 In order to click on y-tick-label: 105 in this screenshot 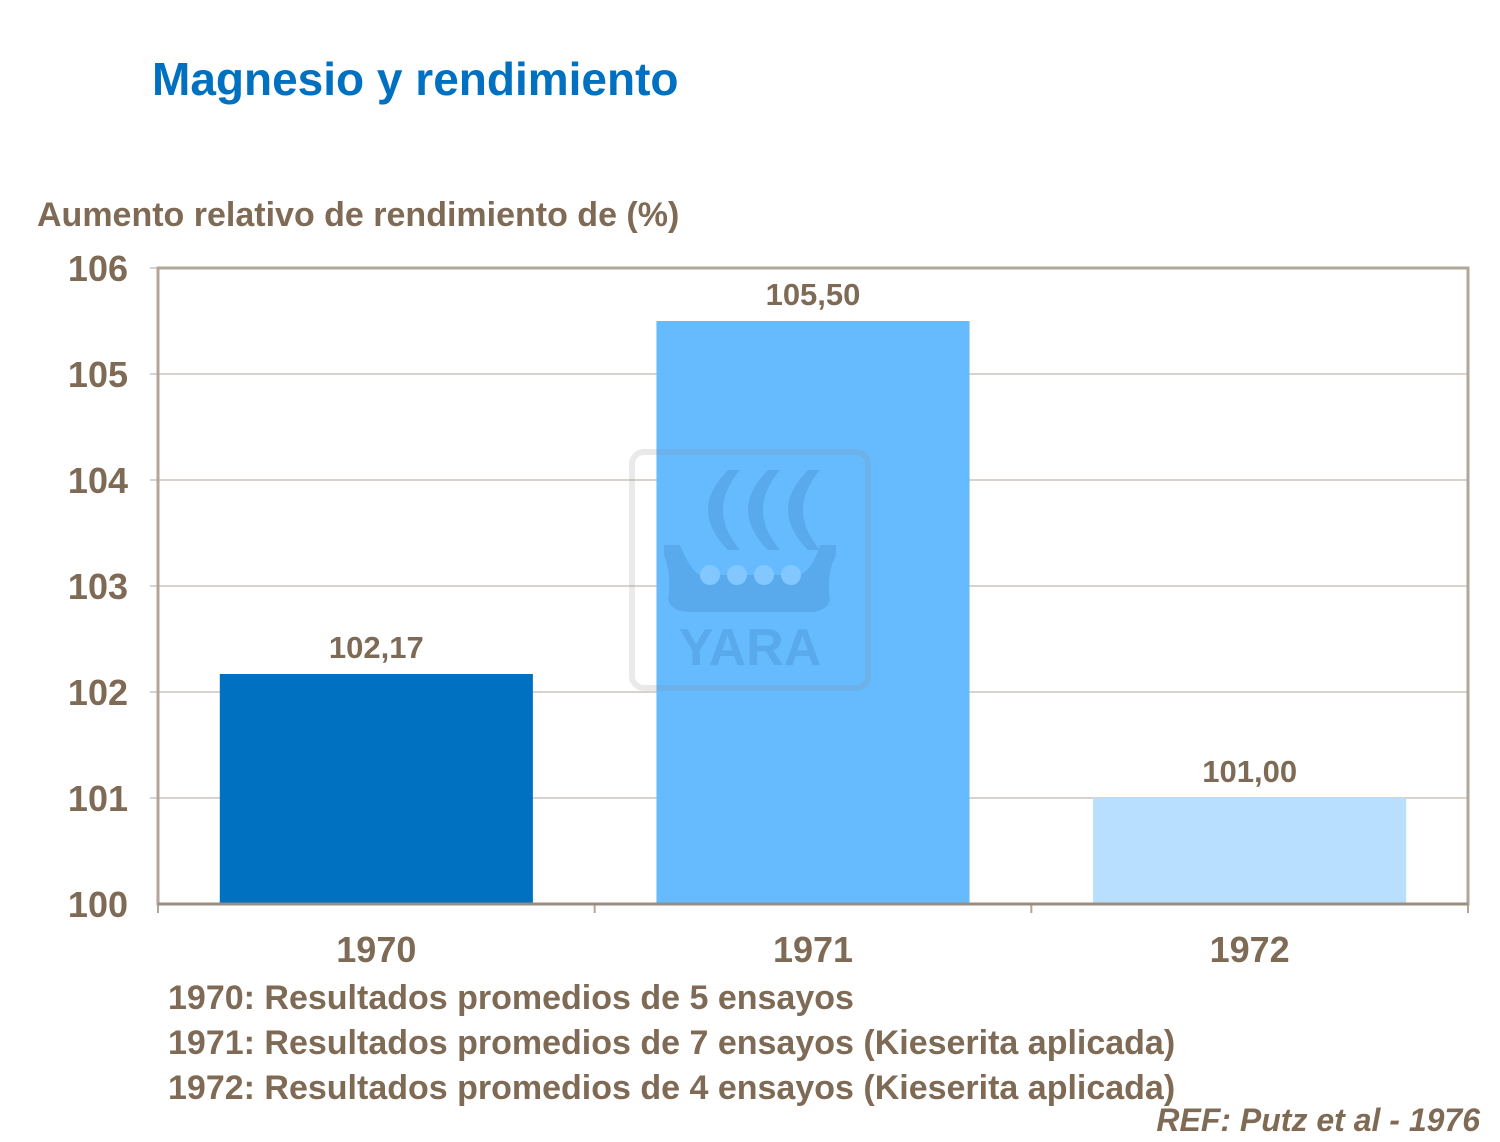, I will do `click(98, 374)`.